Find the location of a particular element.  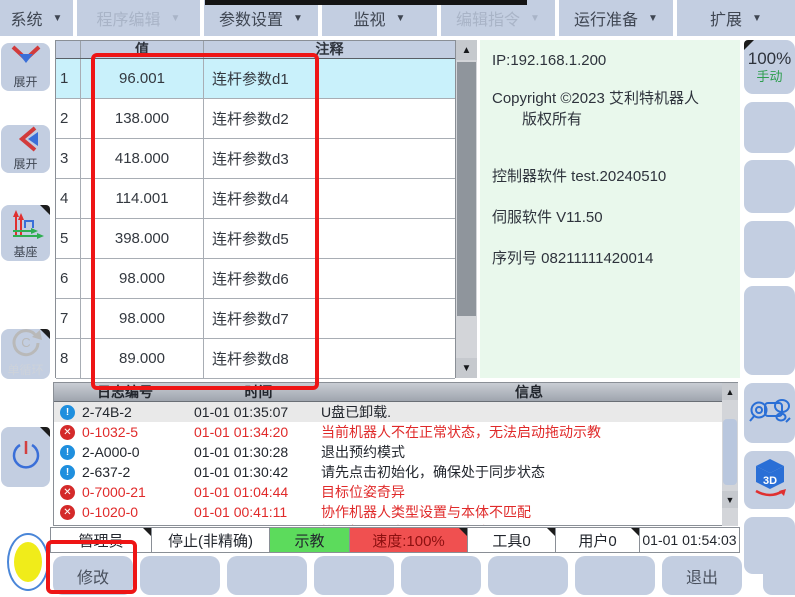

power-button is located at coordinates (25, 457).